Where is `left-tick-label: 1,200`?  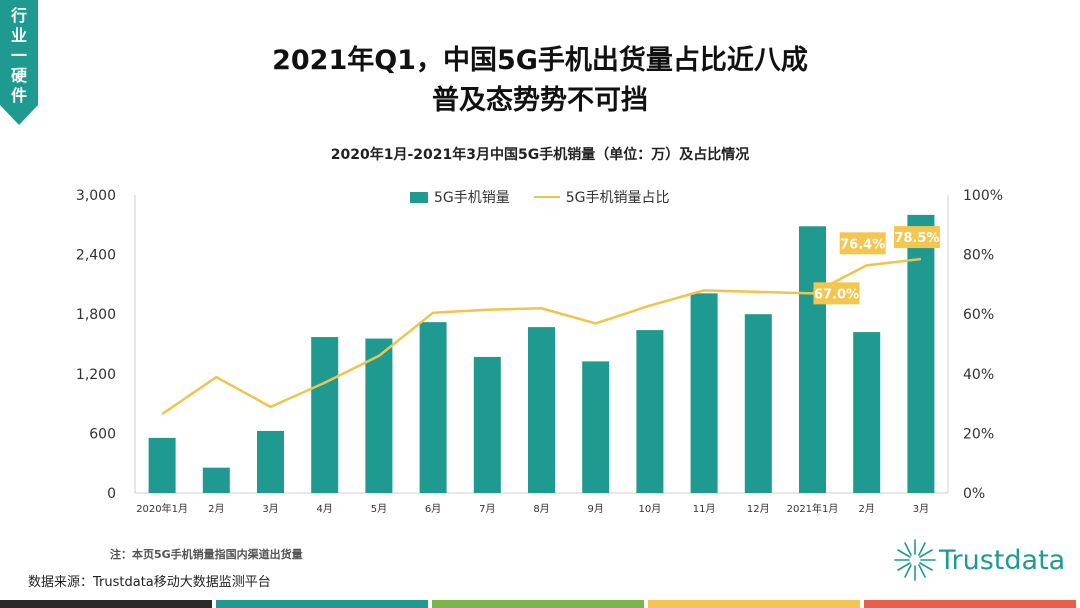
left-tick-label: 1,200 is located at coordinates (96, 375).